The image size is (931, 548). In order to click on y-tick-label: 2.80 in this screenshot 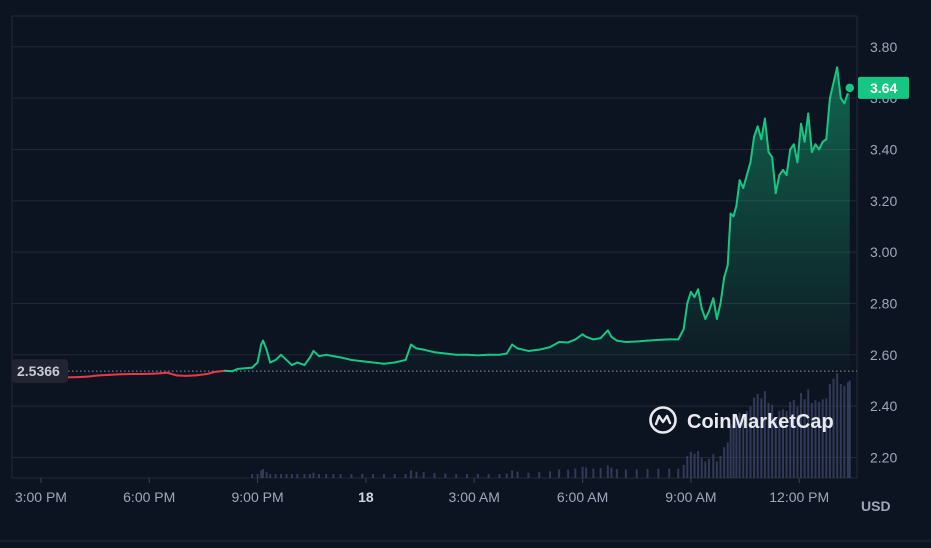, I will do `click(883, 303)`.